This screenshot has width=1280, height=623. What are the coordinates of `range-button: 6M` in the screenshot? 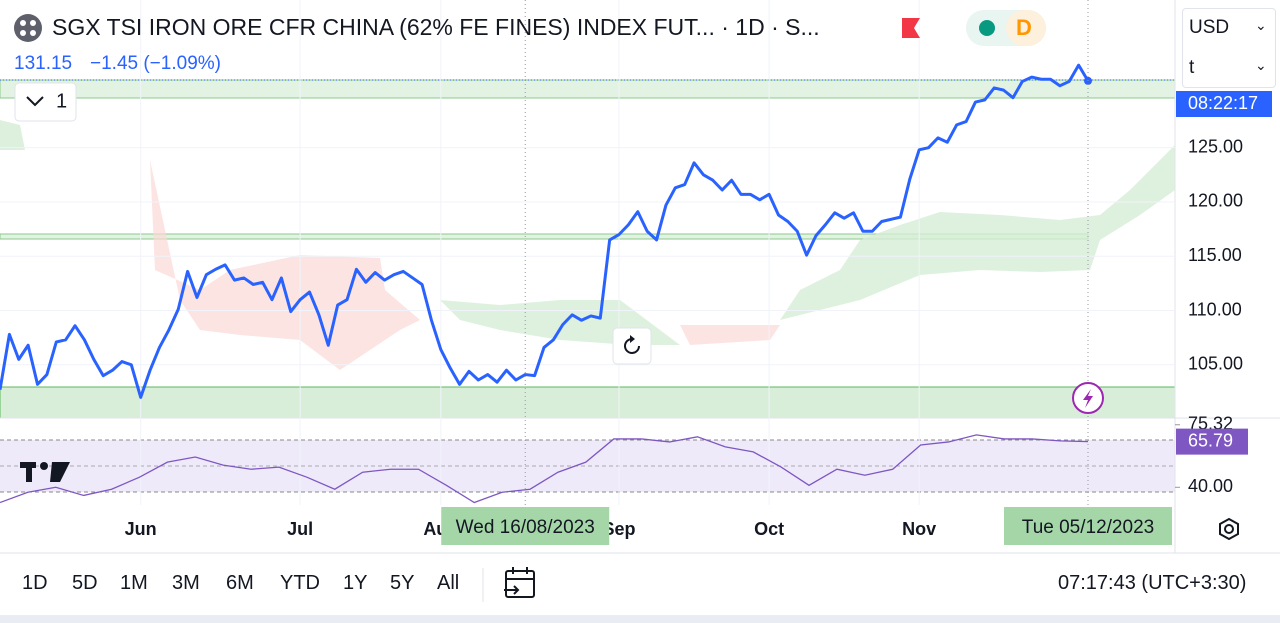 It's located at (240, 583).